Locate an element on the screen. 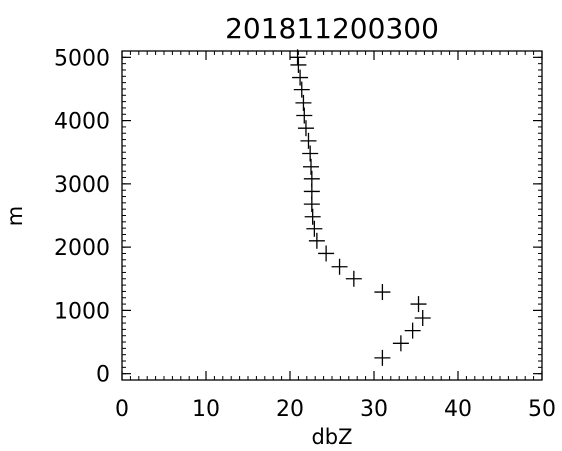 The image size is (562, 451). x-tick-label: 30 is located at coordinates (374, 409).